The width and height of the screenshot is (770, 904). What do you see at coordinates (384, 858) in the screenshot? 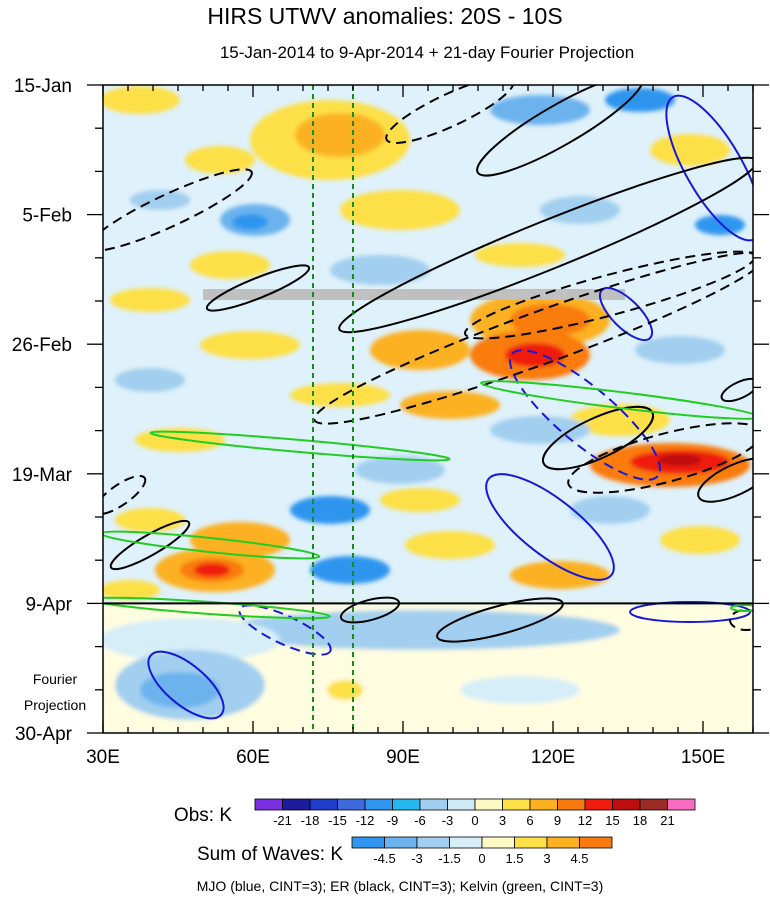
I see `waves-colorbar-level: -4.5` at bounding box center [384, 858].